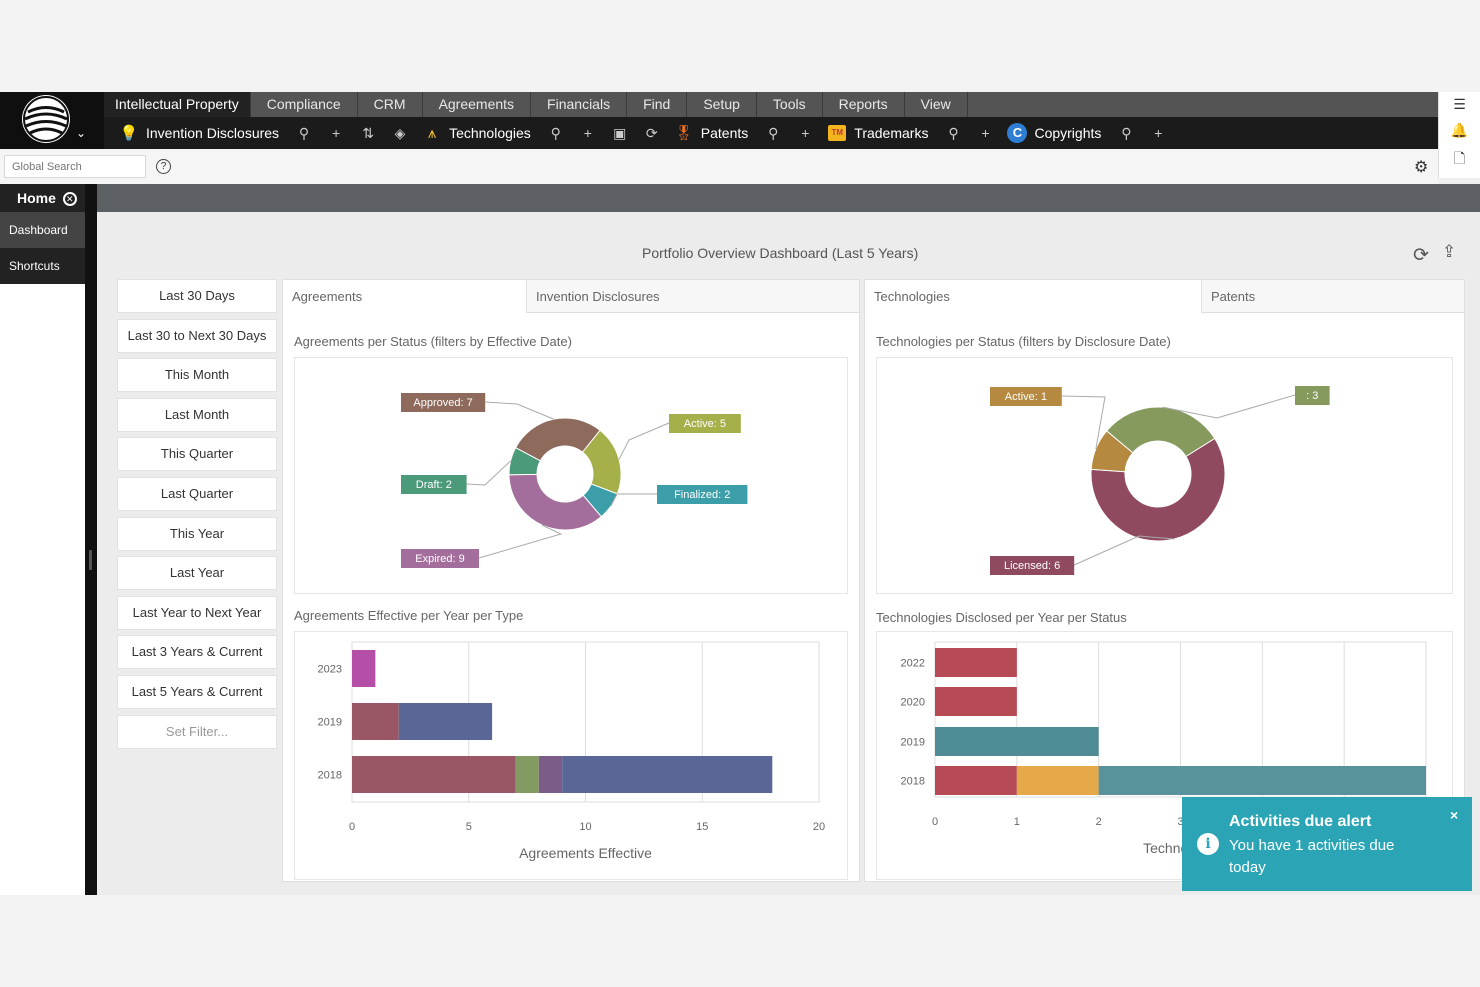  What do you see at coordinates (913, 782) in the screenshot?
I see `y-tick-label: 2018` at bounding box center [913, 782].